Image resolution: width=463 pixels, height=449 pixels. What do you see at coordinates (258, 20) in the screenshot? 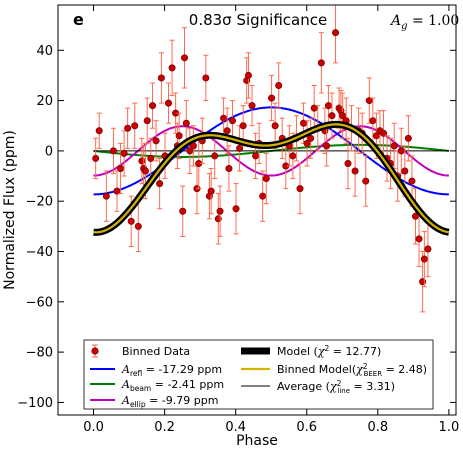
I see `chart-title: 0.83σ Significance` at bounding box center [258, 20].